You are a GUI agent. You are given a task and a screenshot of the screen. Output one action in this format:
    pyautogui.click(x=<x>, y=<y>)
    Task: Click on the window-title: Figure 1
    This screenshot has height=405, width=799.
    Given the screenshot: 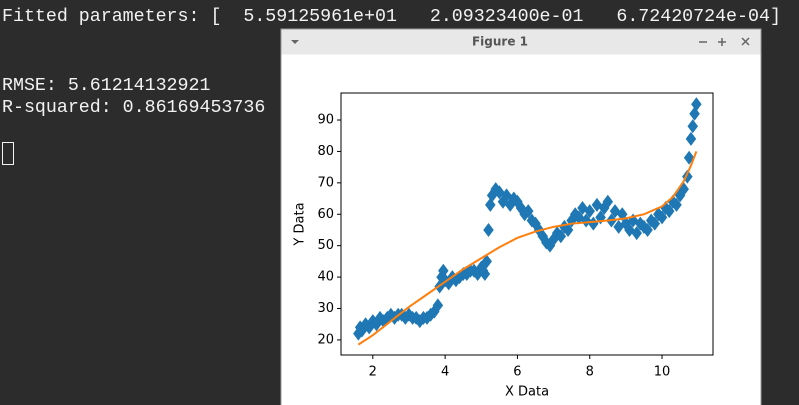 What is the action you would take?
    pyautogui.click(x=500, y=42)
    